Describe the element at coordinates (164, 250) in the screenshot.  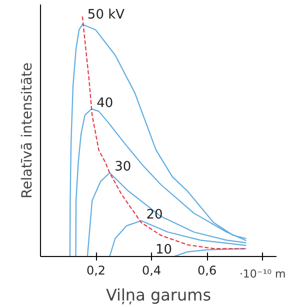
I see `series-label: 10` at that location.